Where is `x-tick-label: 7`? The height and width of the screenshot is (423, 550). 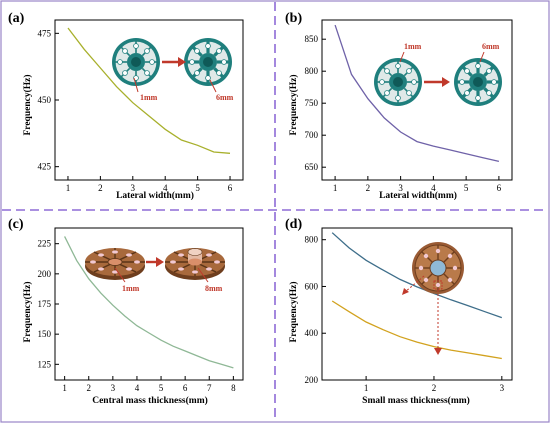
x-tick-label: 7 is located at coordinates (209, 388).